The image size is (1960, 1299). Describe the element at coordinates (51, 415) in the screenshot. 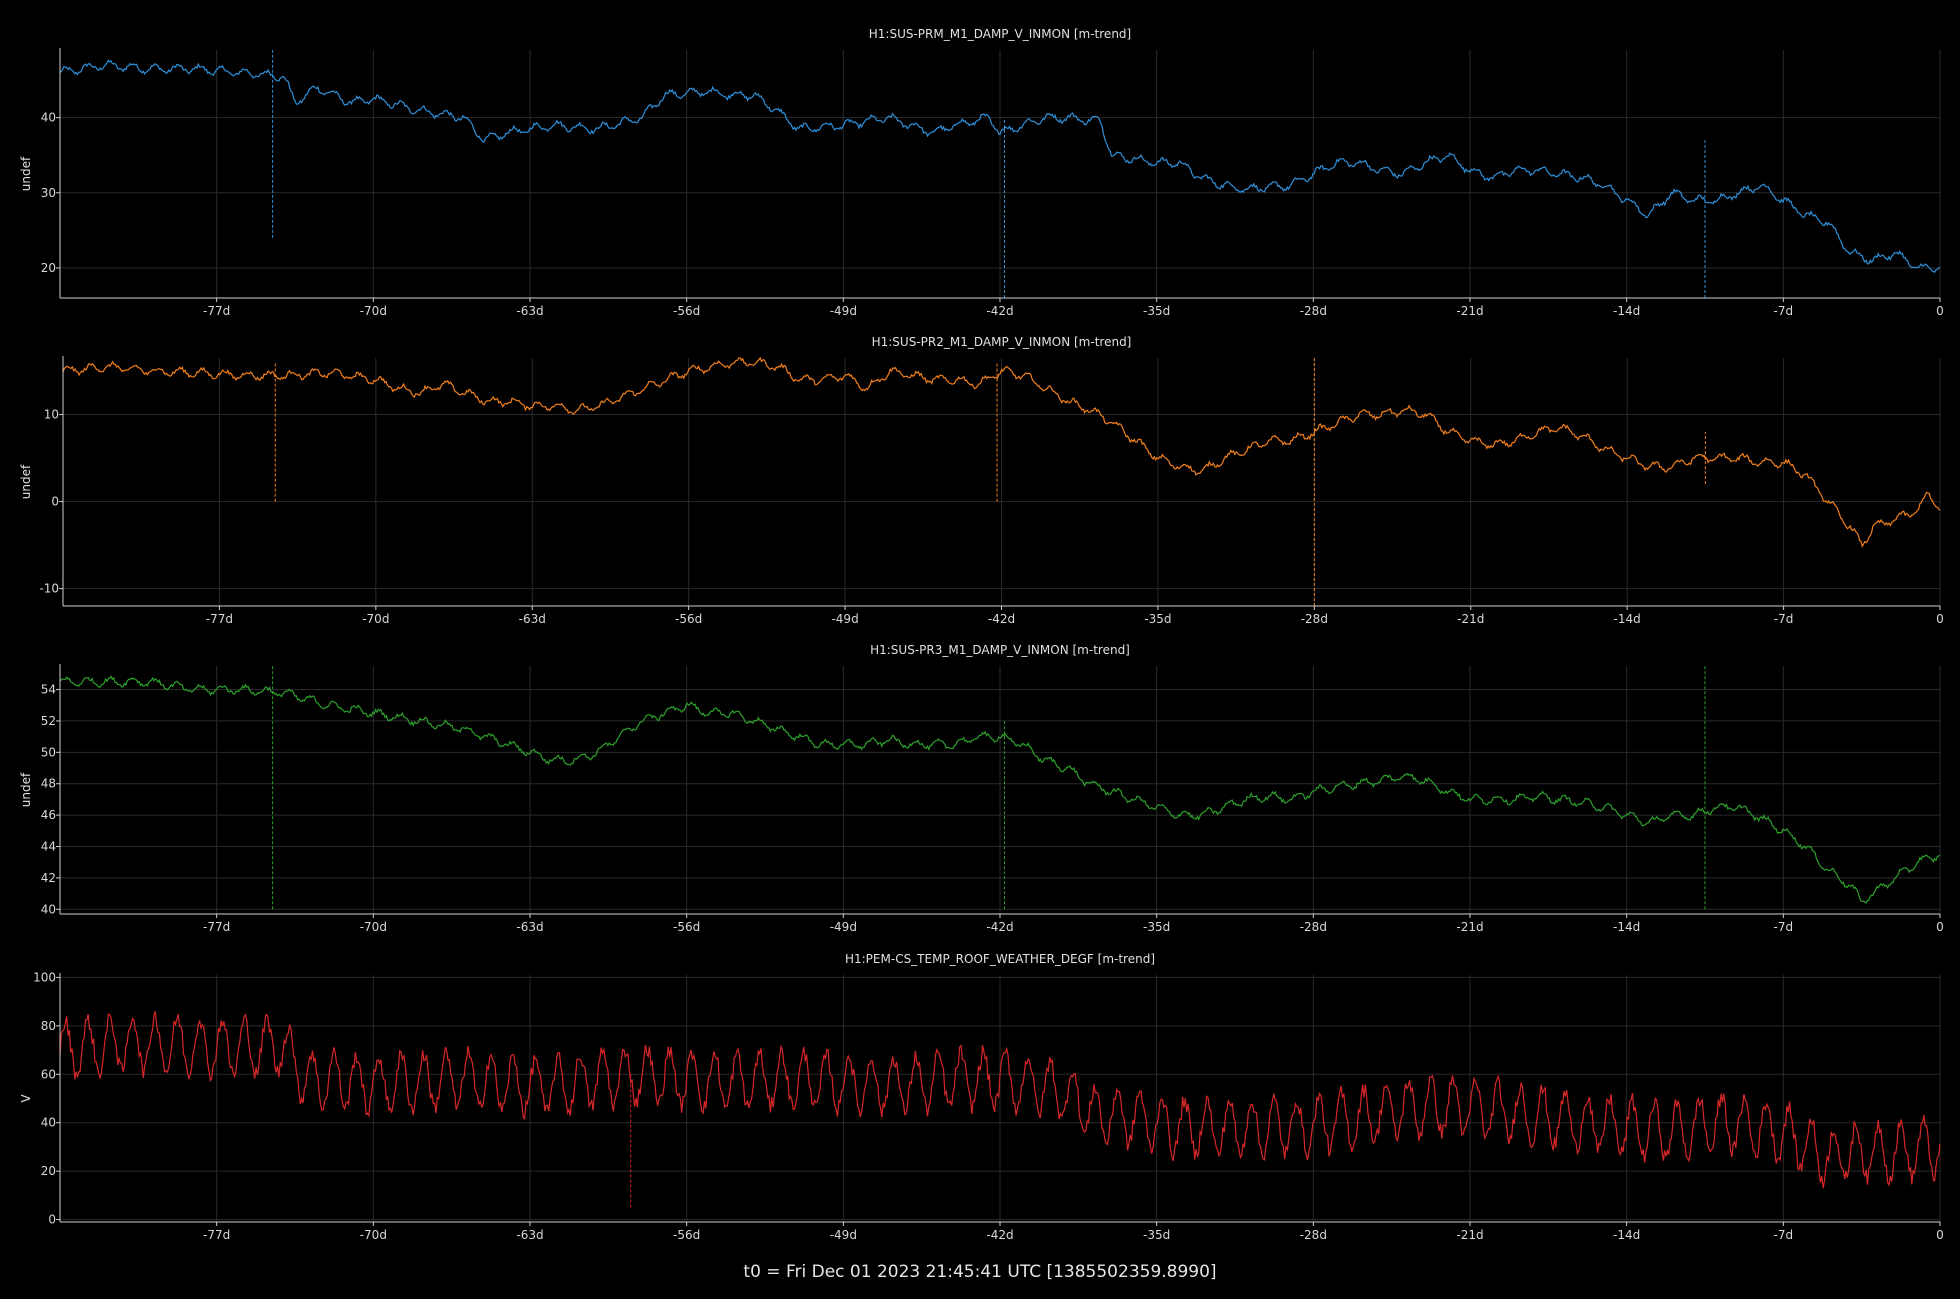

I see `y-tick-label: 10` at that location.